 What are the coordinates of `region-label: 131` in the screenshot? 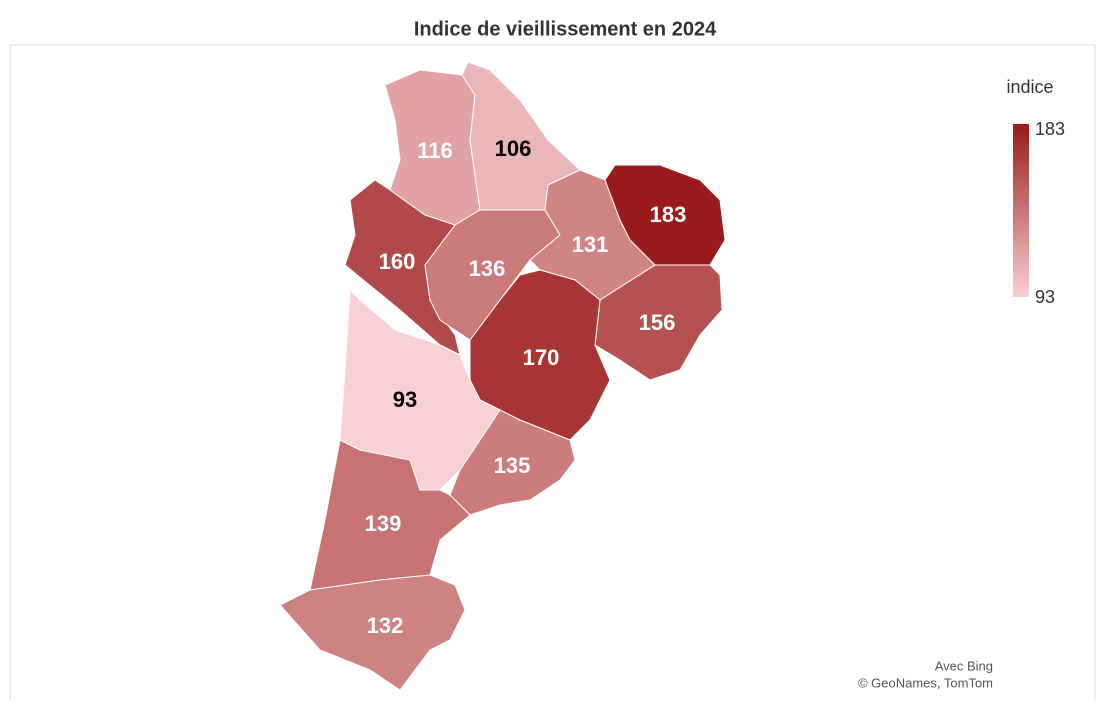 It's located at (590, 244).